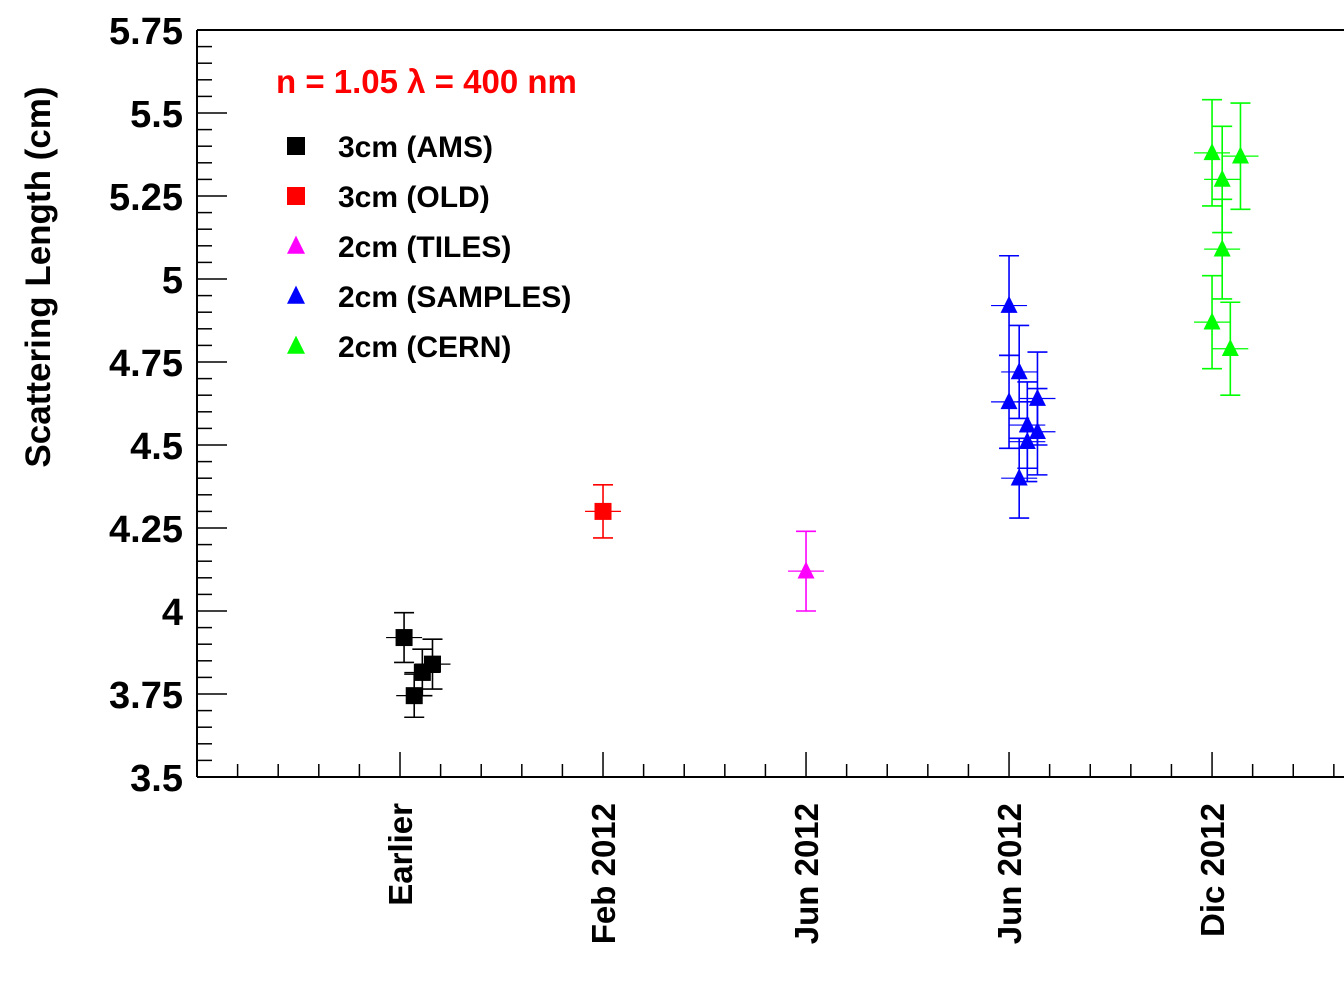 The image size is (1344, 982). What do you see at coordinates (426, 81) in the screenshot?
I see `annotation-label: n = 1.05 λ = 400 nm` at bounding box center [426, 81].